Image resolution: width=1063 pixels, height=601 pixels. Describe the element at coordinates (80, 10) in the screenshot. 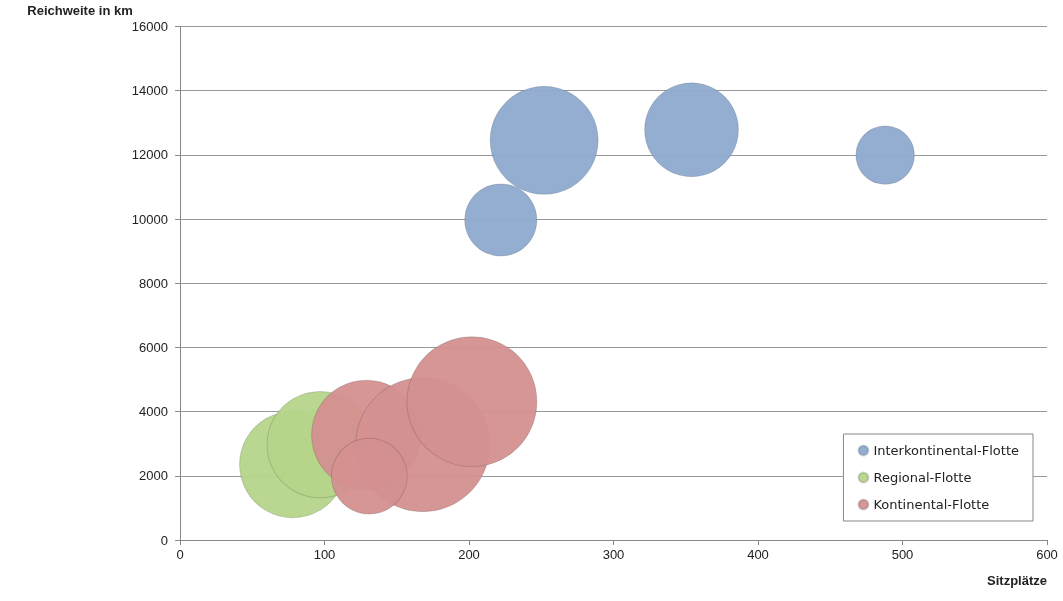

I see `y-axis-title: Reichweite in km` at that location.